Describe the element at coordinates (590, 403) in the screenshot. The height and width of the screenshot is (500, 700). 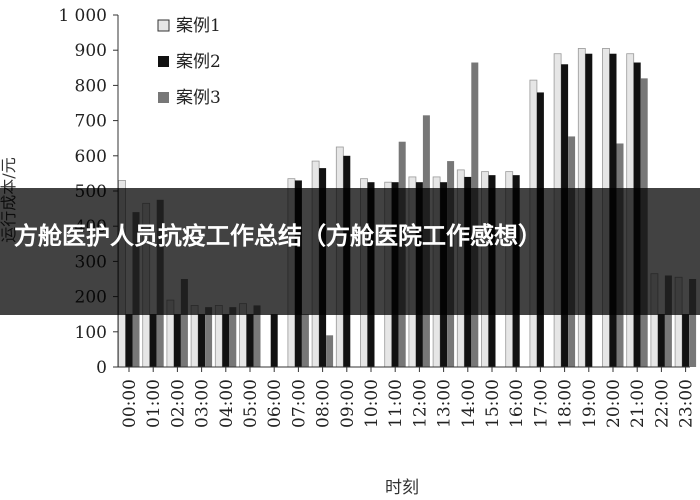
I see `x-tick-label: 19:00` at that location.